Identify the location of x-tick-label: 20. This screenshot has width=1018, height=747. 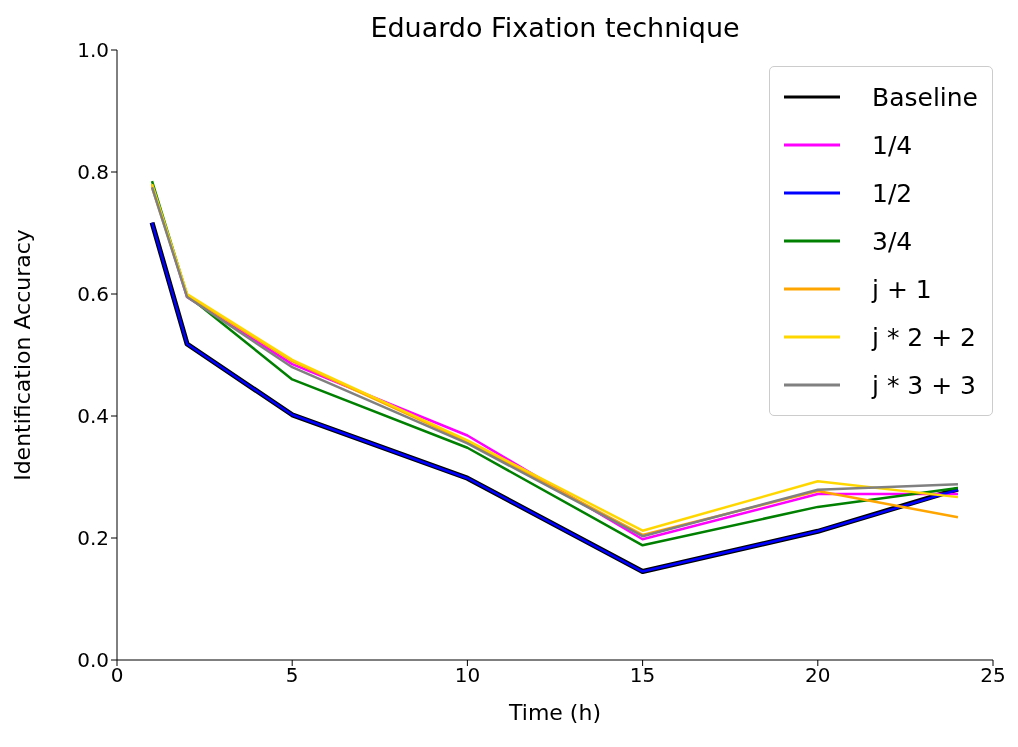
(818, 675).